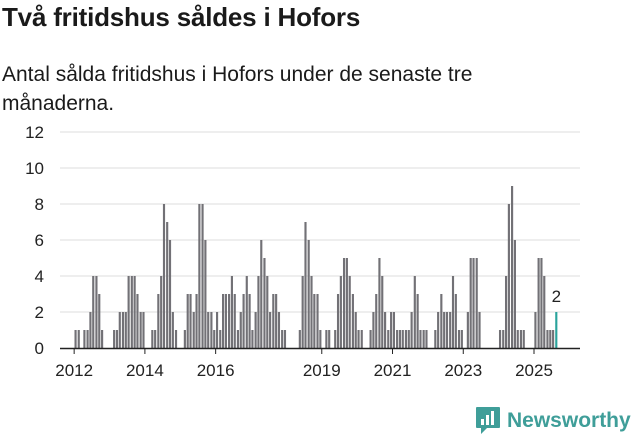 The width and height of the screenshot is (631, 439). I want to click on brand-name: Newsworthy, so click(569, 420).